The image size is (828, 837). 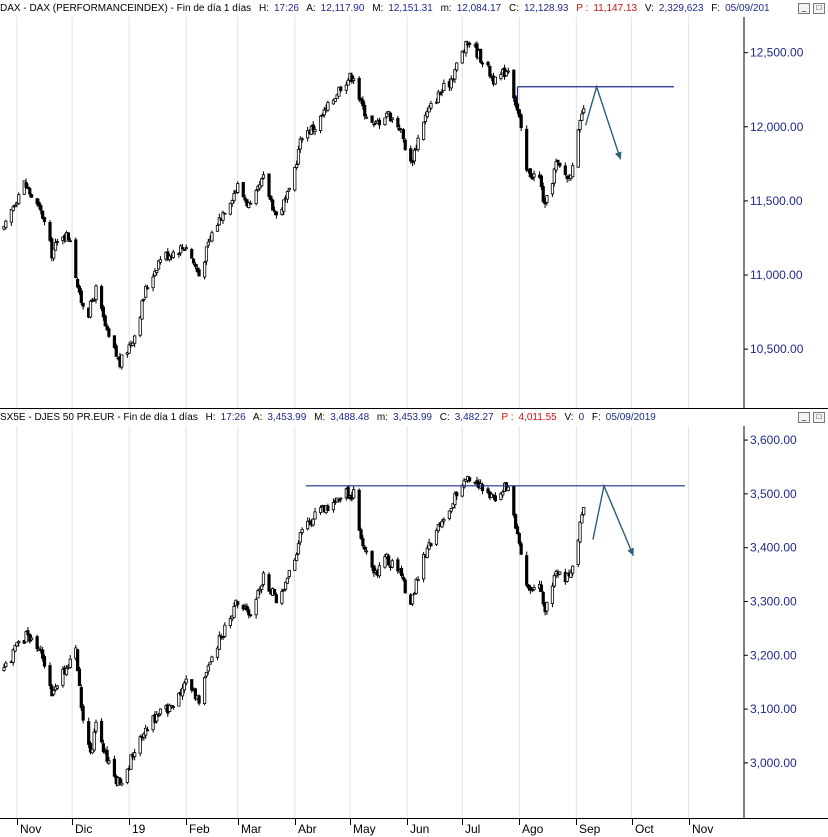 What do you see at coordinates (287, 417) in the screenshot?
I see `sx5e-a-value: 3,453.99` at bounding box center [287, 417].